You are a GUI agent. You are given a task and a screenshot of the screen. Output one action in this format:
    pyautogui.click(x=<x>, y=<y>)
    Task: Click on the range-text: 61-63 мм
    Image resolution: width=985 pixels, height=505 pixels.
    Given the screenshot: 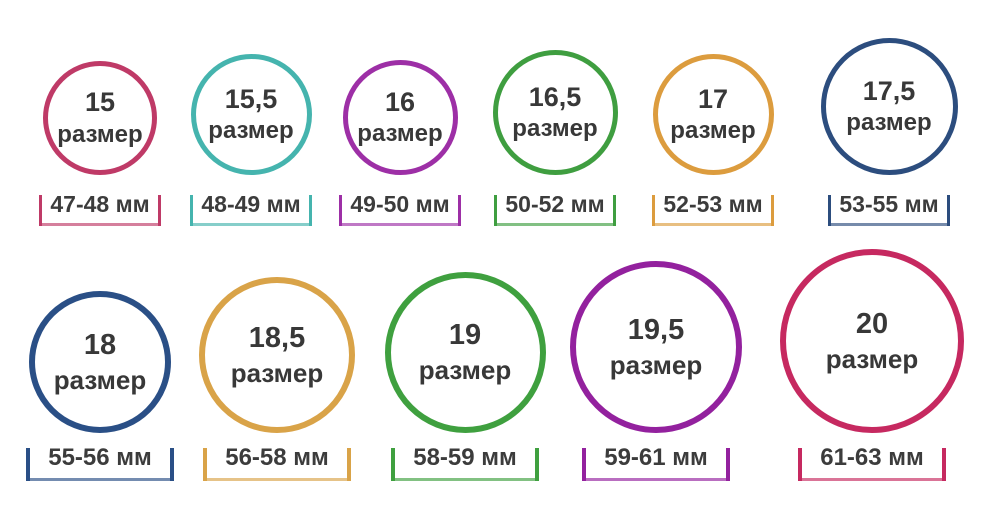 What is the action you would take?
    pyautogui.click(x=872, y=462)
    